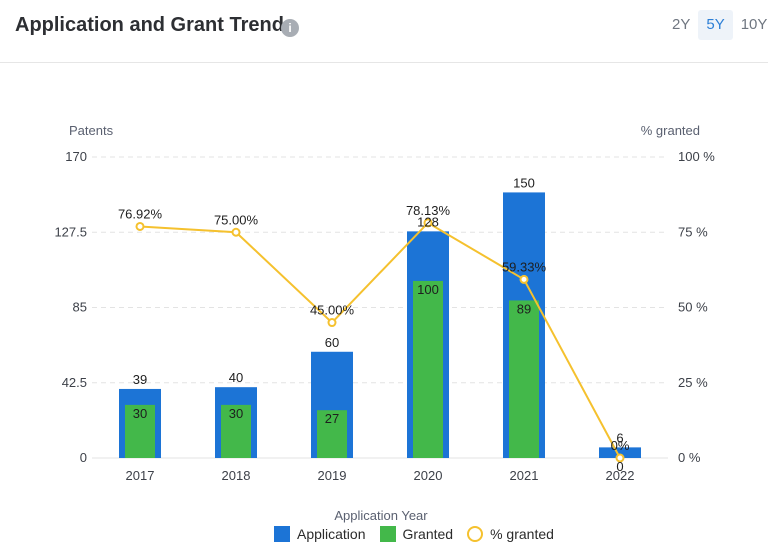 The width and height of the screenshot is (768, 555). What do you see at coordinates (475, 534) in the screenshot?
I see `legend-marker-pct-granted` at bounding box center [475, 534].